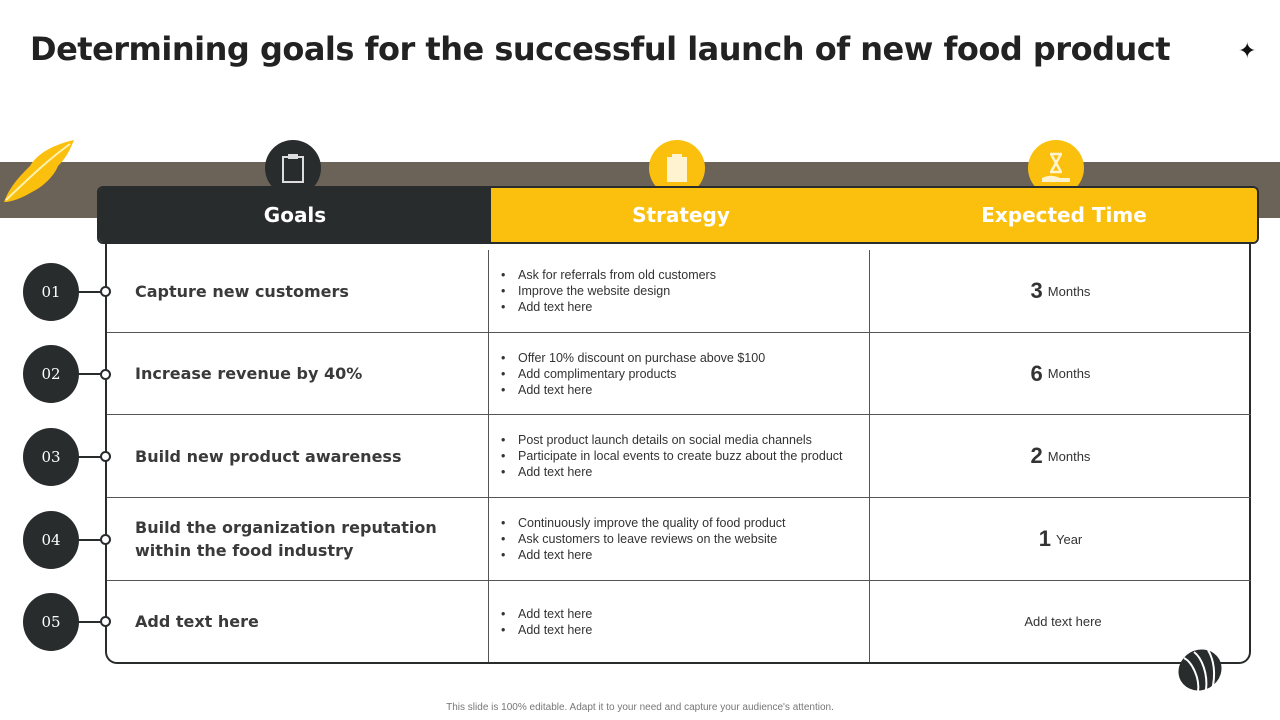  I want to click on time-cell: 2 Months, so click(1060, 456).